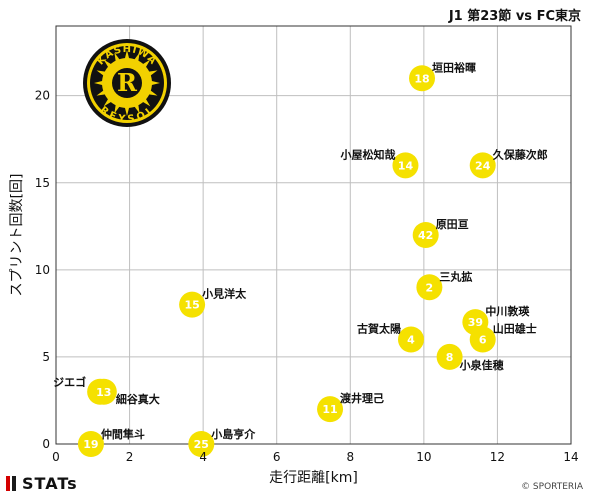 The image size is (591, 496). Describe the element at coordinates (481, 365) in the screenshot. I see `player-name-label: 小泉佳穂` at that location.